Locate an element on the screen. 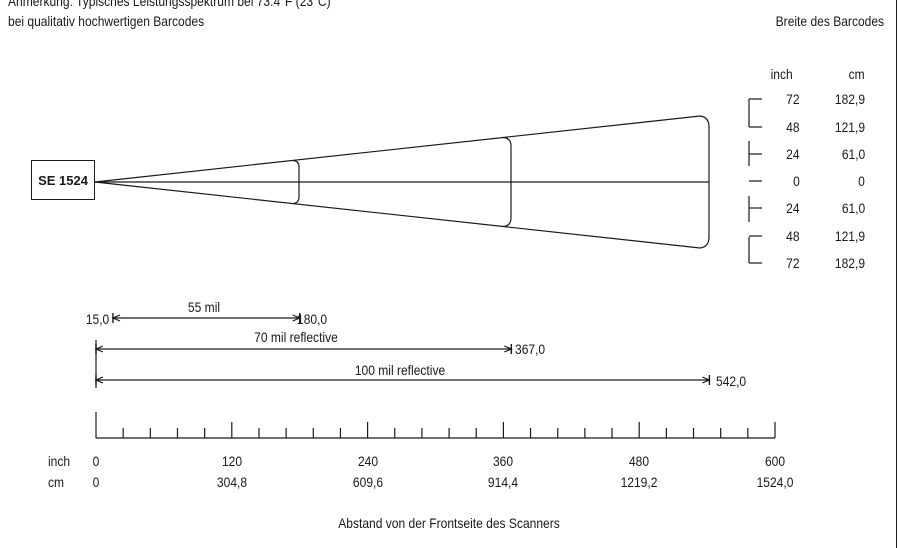  axis-tick-label-cm: 609,6 is located at coordinates (367, 482).